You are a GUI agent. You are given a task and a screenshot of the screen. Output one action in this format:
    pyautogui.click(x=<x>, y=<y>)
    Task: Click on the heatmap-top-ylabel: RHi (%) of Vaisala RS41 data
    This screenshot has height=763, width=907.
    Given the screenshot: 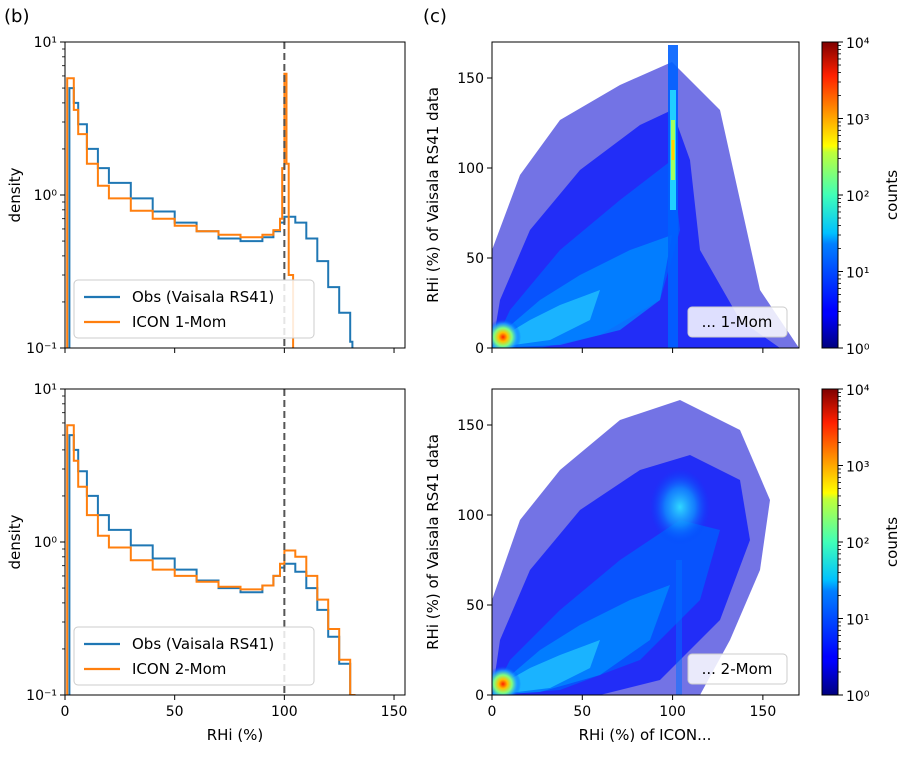 What is the action you would take?
    pyautogui.click(x=433, y=195)
    